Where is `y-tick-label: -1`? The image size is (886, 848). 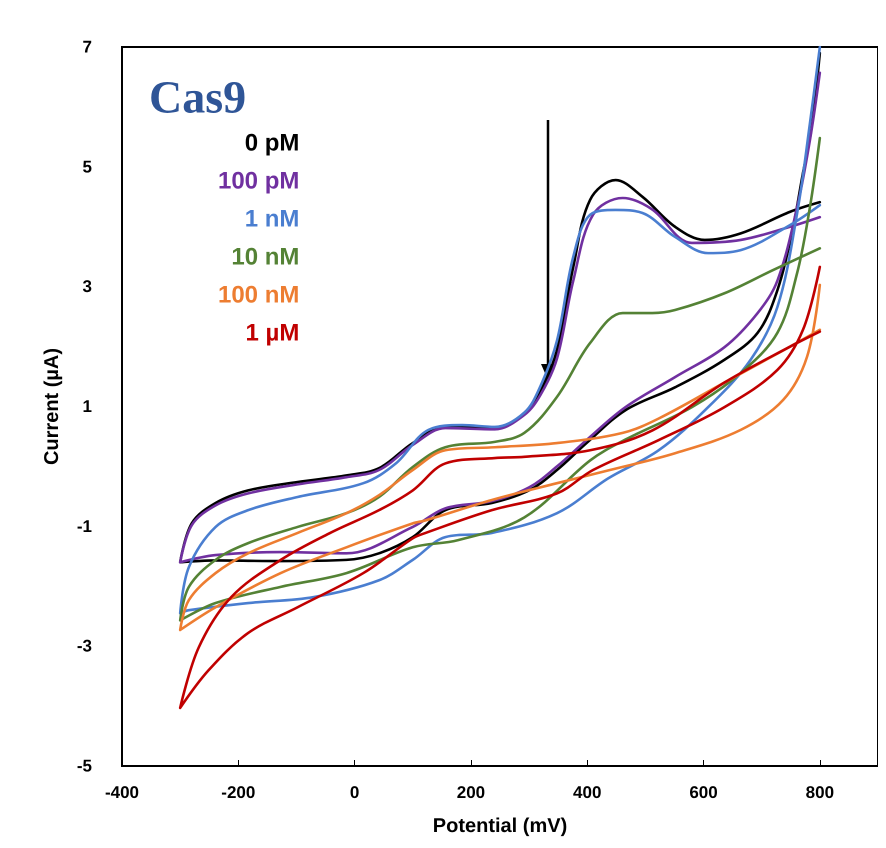 y-tick-label: -1 is located at coordinates (84, 526).